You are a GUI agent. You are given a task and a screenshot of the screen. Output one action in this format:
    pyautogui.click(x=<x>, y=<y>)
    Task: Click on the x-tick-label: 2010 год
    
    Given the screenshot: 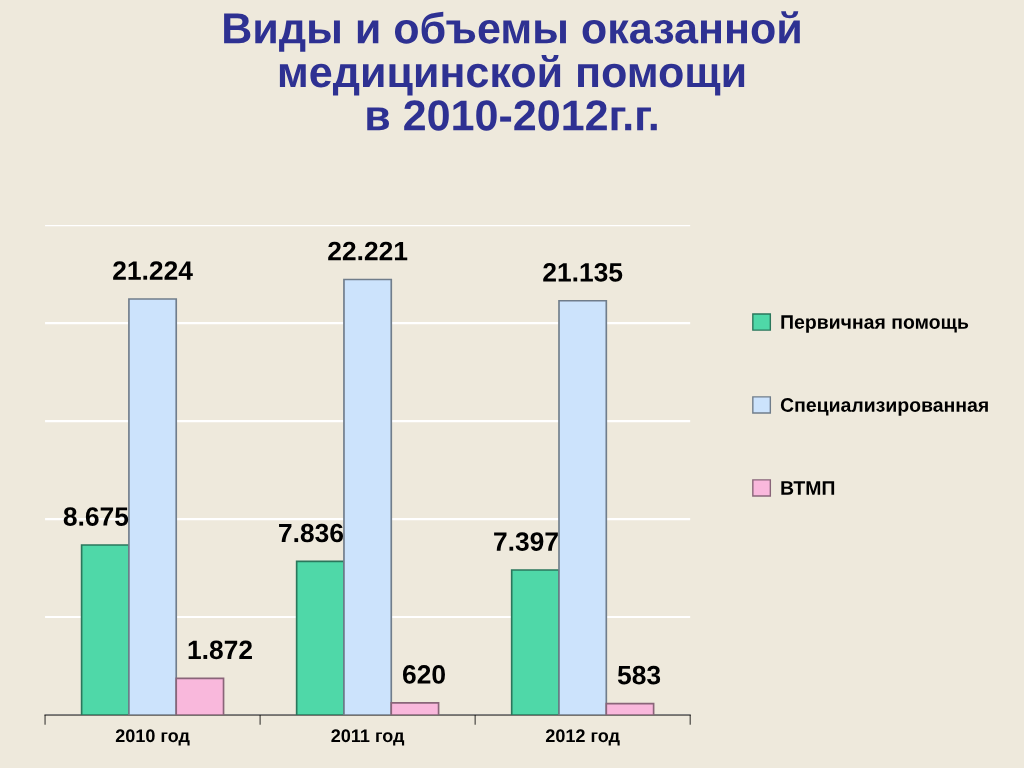 What is the action you would take?
    pyautogui.click(x=152, y=737)
    